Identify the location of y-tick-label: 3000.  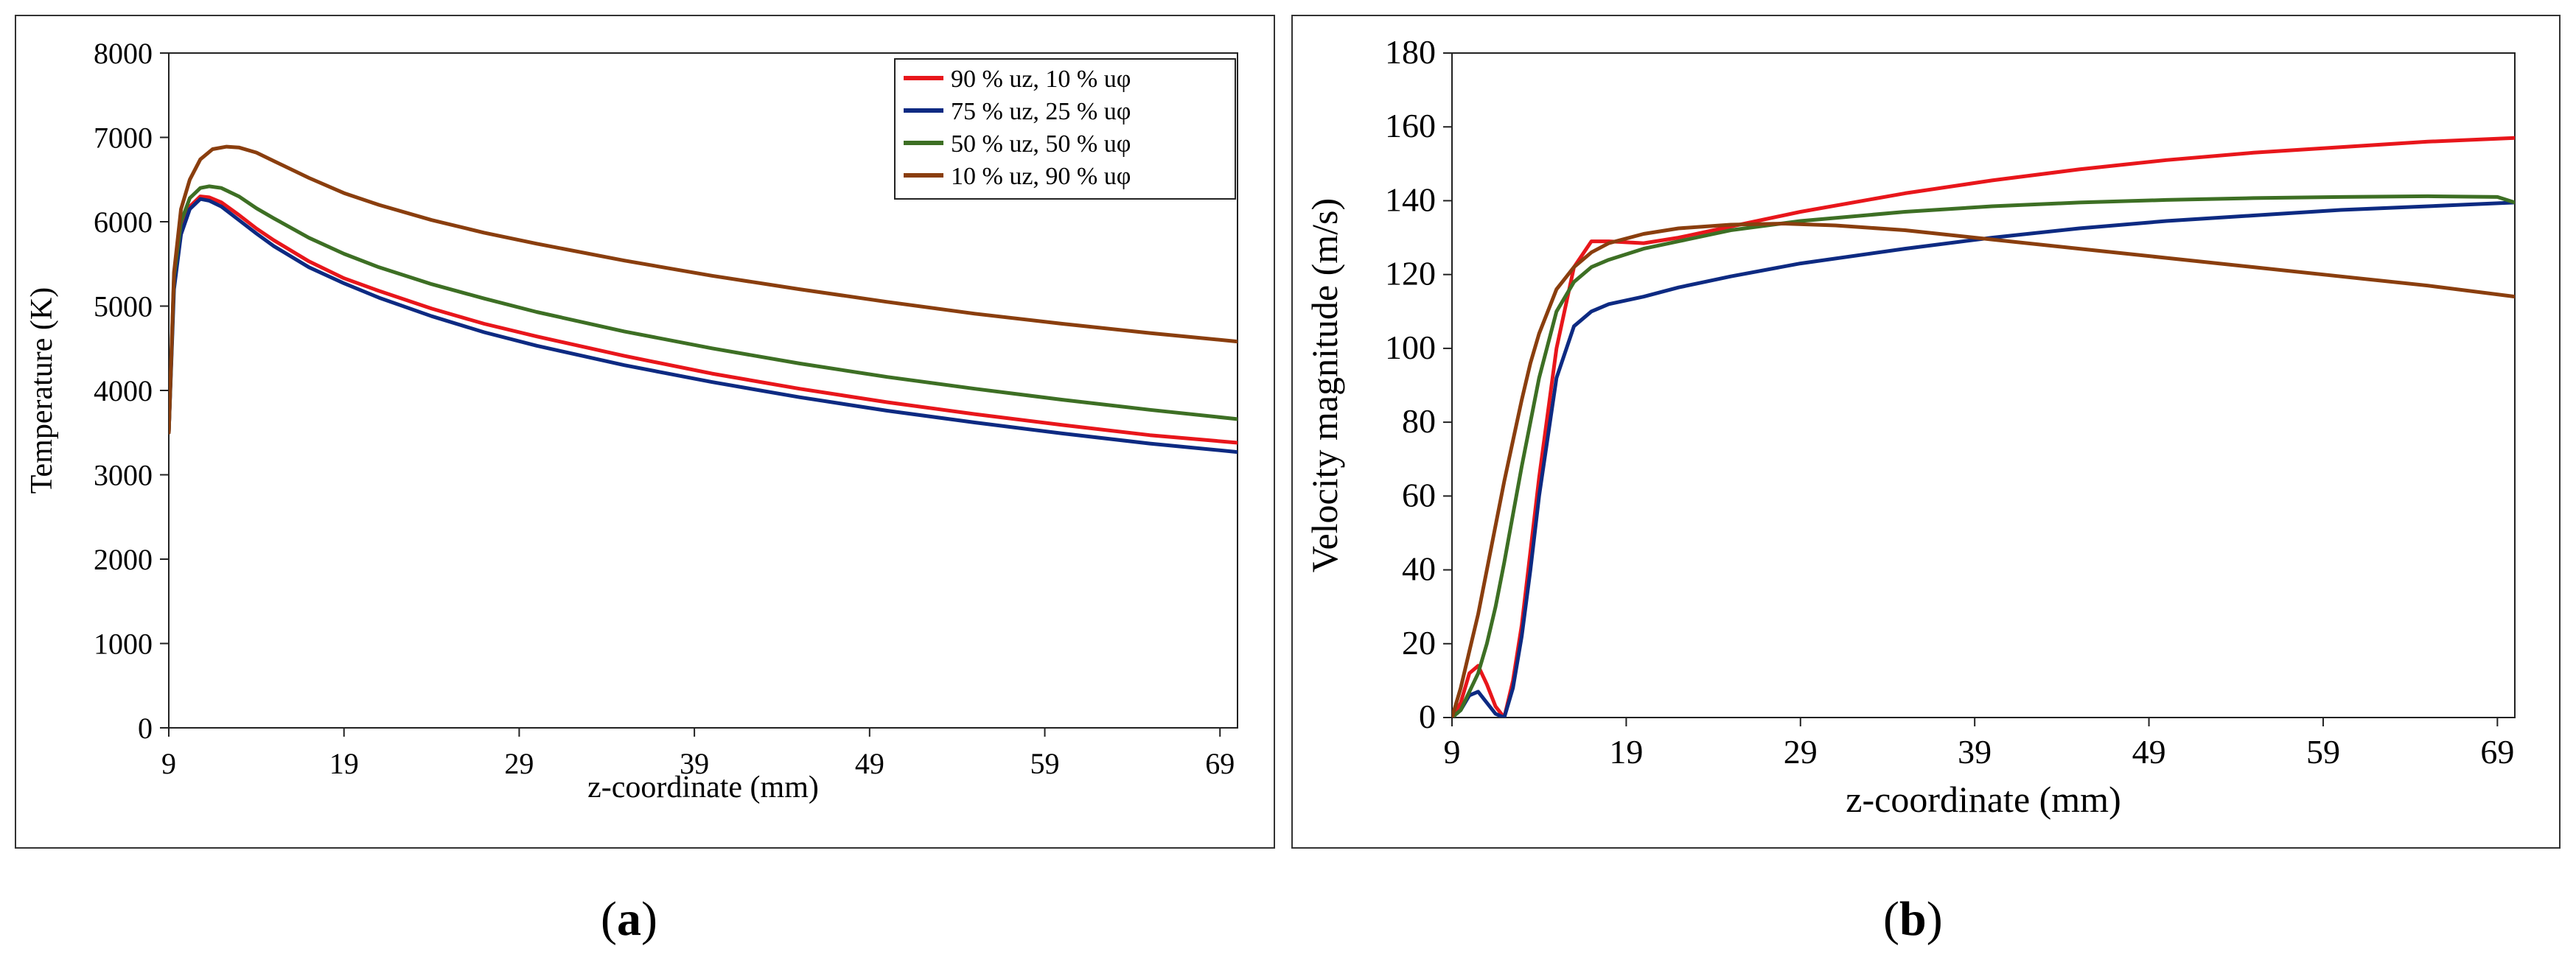
(123, 475).